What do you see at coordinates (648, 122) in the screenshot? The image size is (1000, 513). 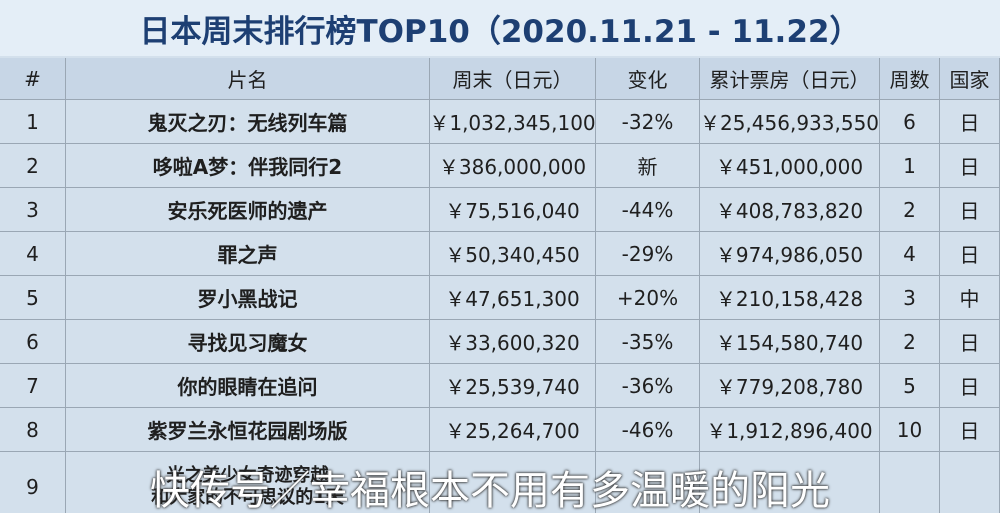 I see `table-cell: -32%` at bounding box center [648, 122].